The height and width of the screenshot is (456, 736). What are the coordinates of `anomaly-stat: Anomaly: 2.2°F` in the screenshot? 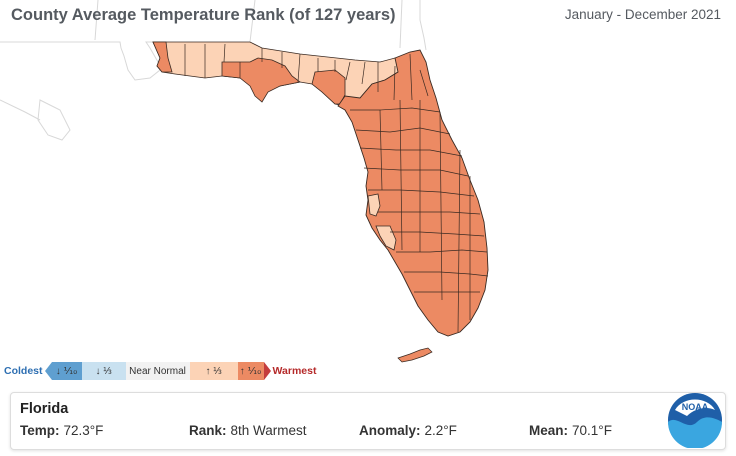 It's located at (408, 430).